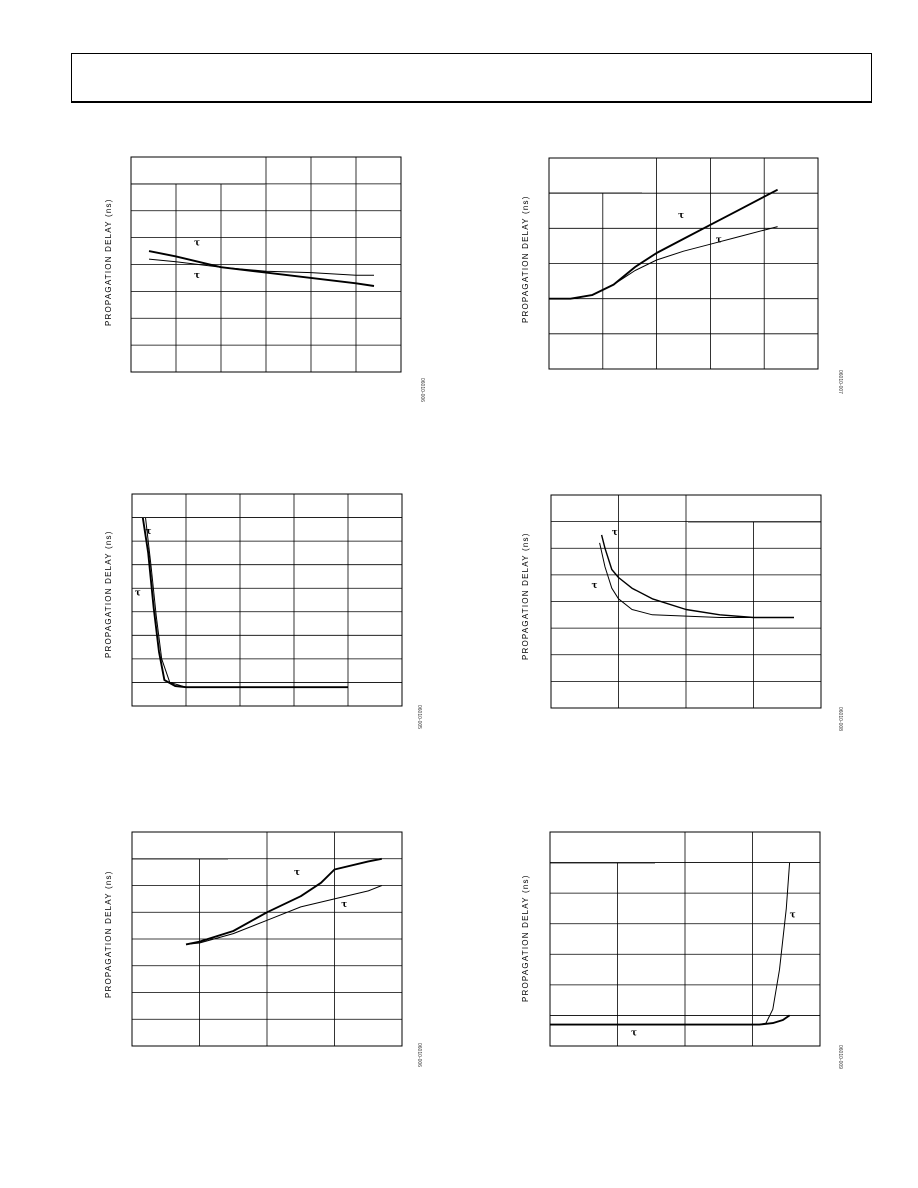  What do you see at coordinates (197, 244) in the screenshot?
I see `chart-1-series-1-label: τ` at bounding box center [197, 244].